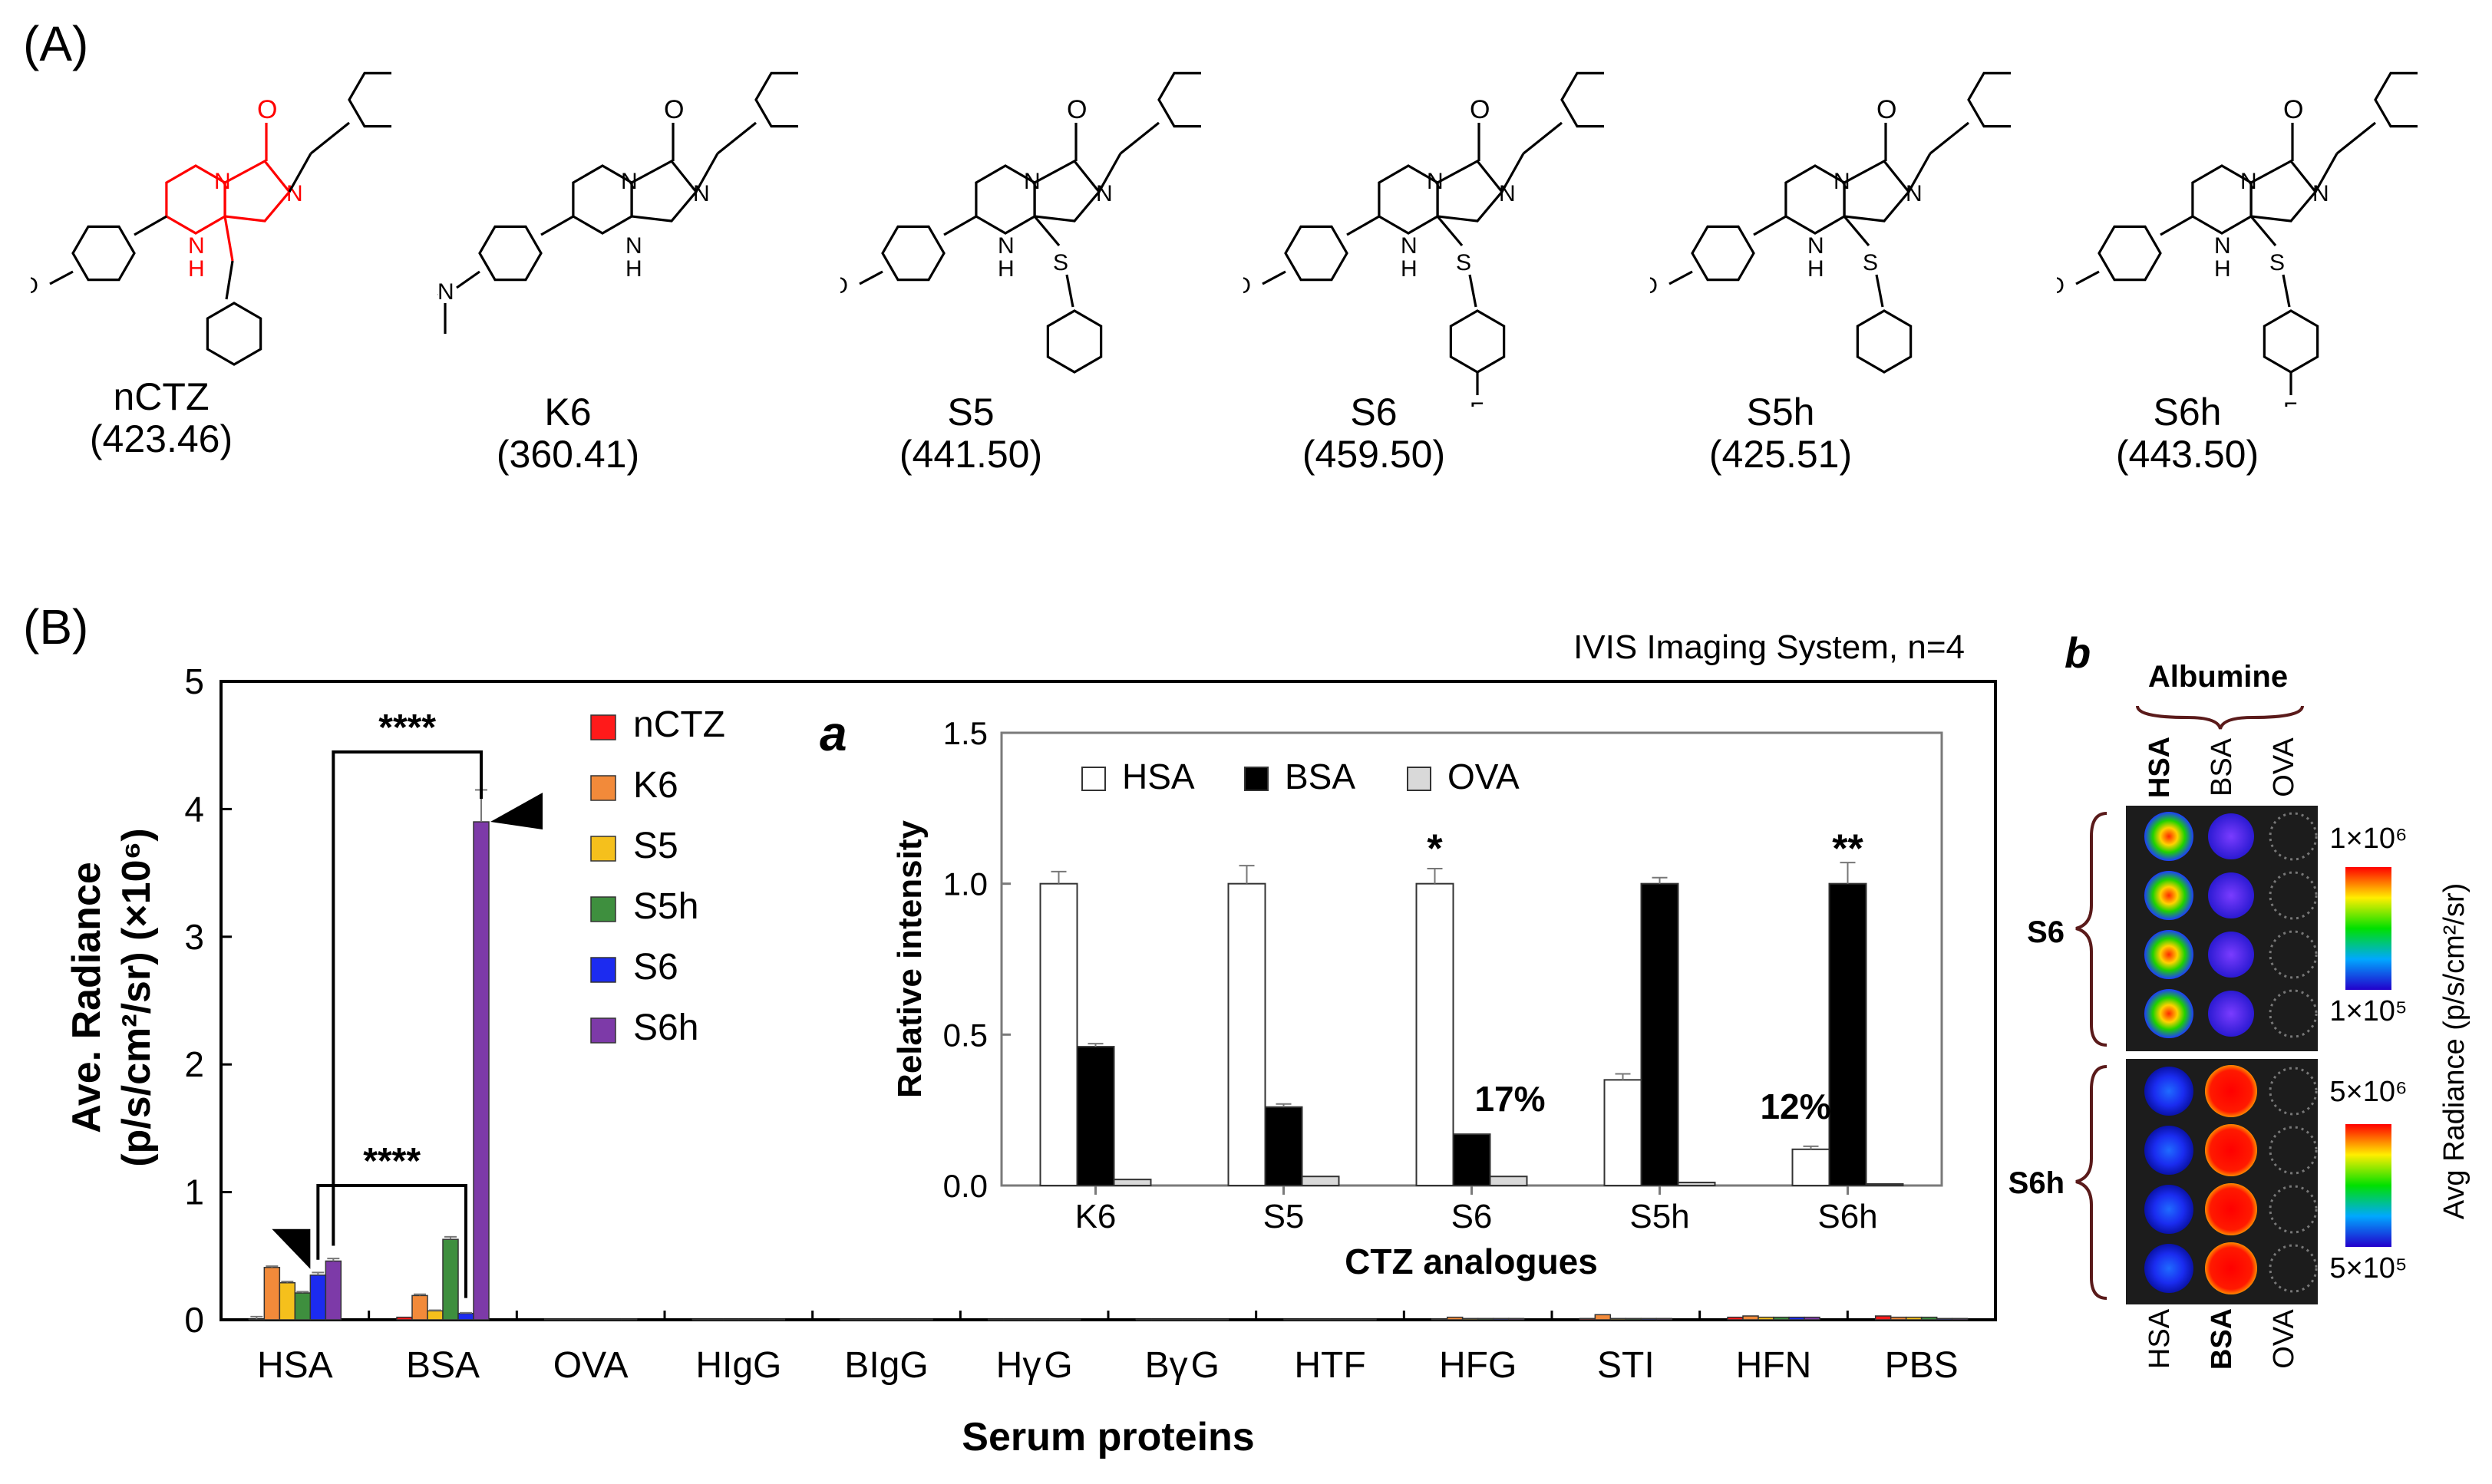 The height and width of the screenshot is (1484, 2492). Describe the element at coordinates (1696, 1184) in the screenshot. I see `bar-ova-s5h` at that location.